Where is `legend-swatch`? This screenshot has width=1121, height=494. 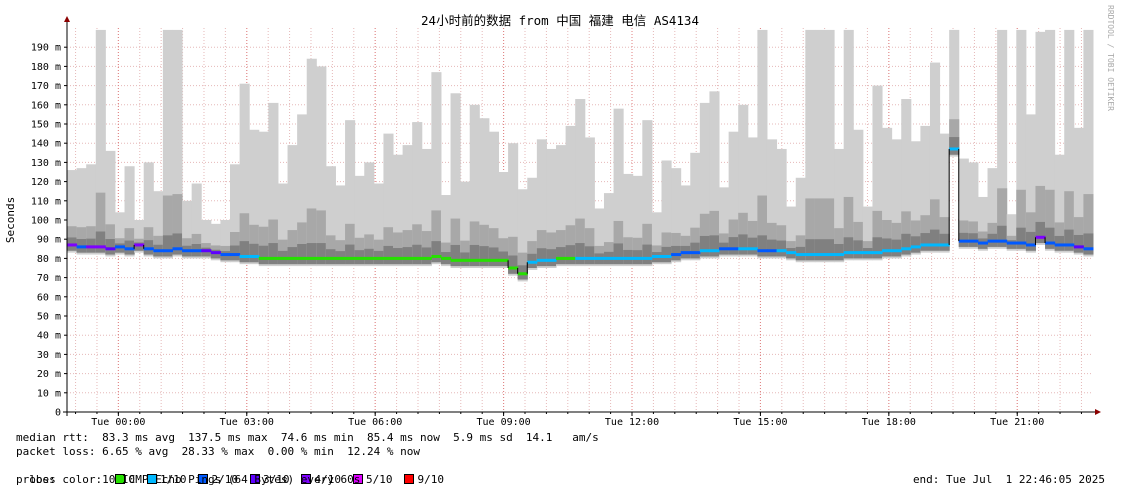 legend-swatch is located at coordinates (409, 479).